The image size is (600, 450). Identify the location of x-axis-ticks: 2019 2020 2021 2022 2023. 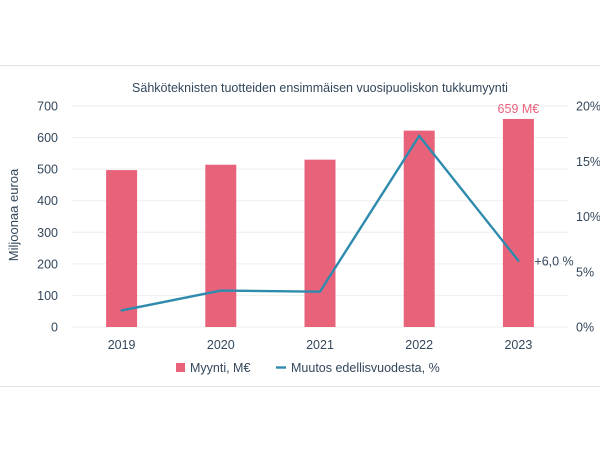
(320, 345).